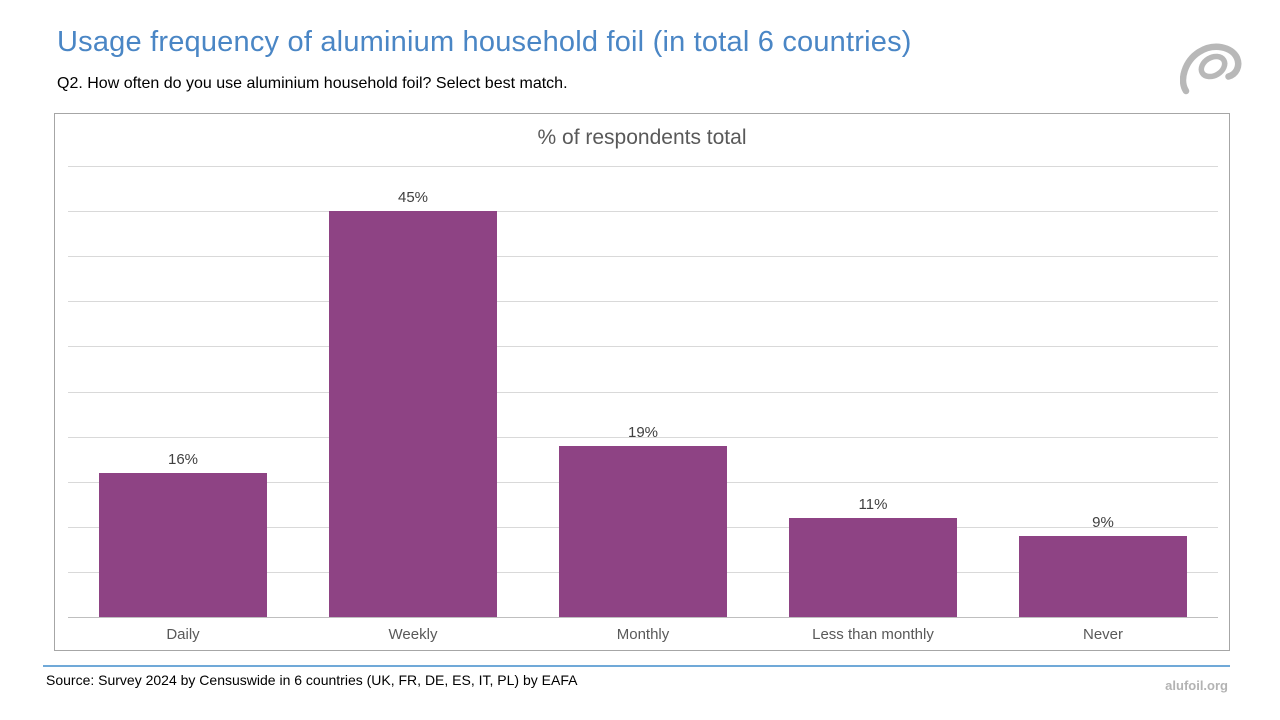  I want to click on x-axis-line, so click(643, 617).